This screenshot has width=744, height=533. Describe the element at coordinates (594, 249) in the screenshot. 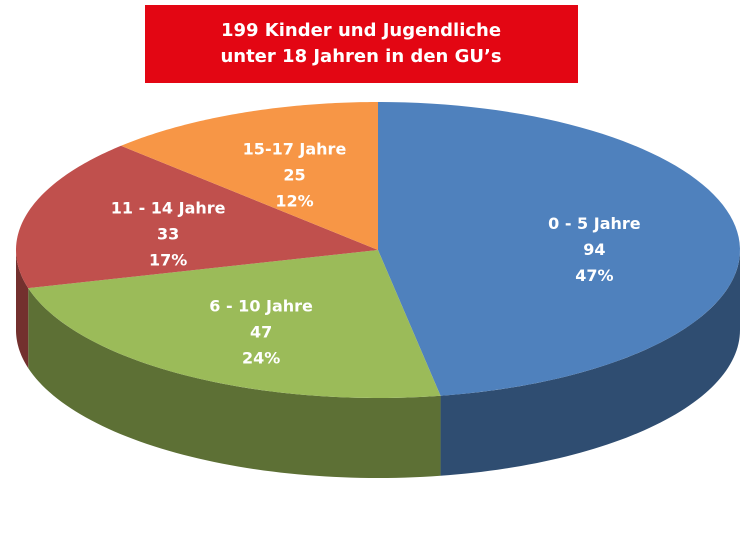

I see `value-label: 94` at that location.